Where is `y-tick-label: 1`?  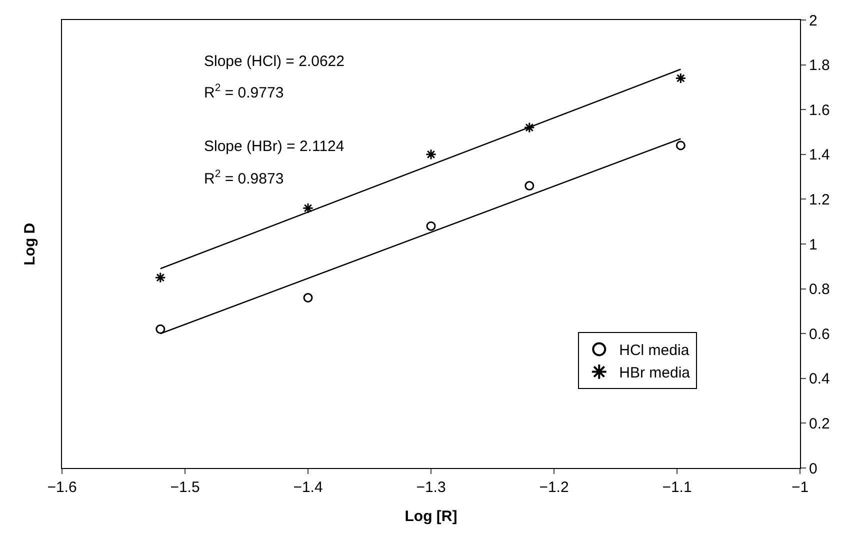
y-tick-label: 1 is located at coordinates (813, 245).